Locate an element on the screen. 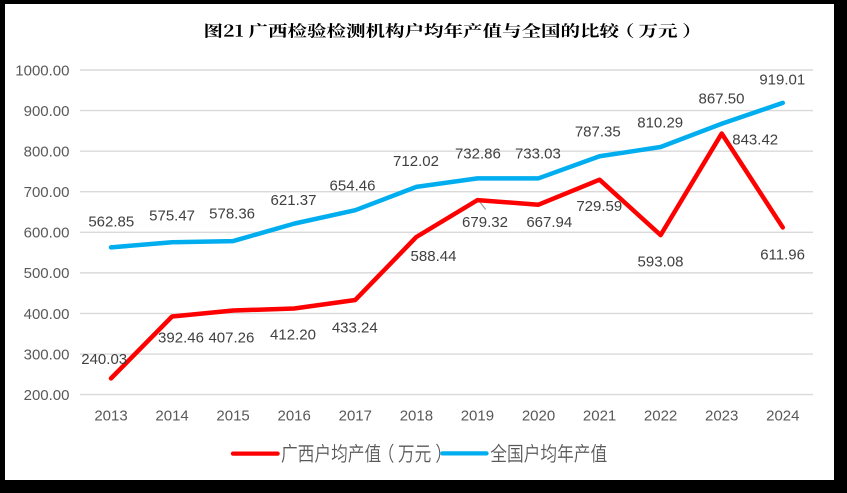 The height and width of the screenshot is (493, 847). svg-text: 843.42 is located at coordinates (755, 140).